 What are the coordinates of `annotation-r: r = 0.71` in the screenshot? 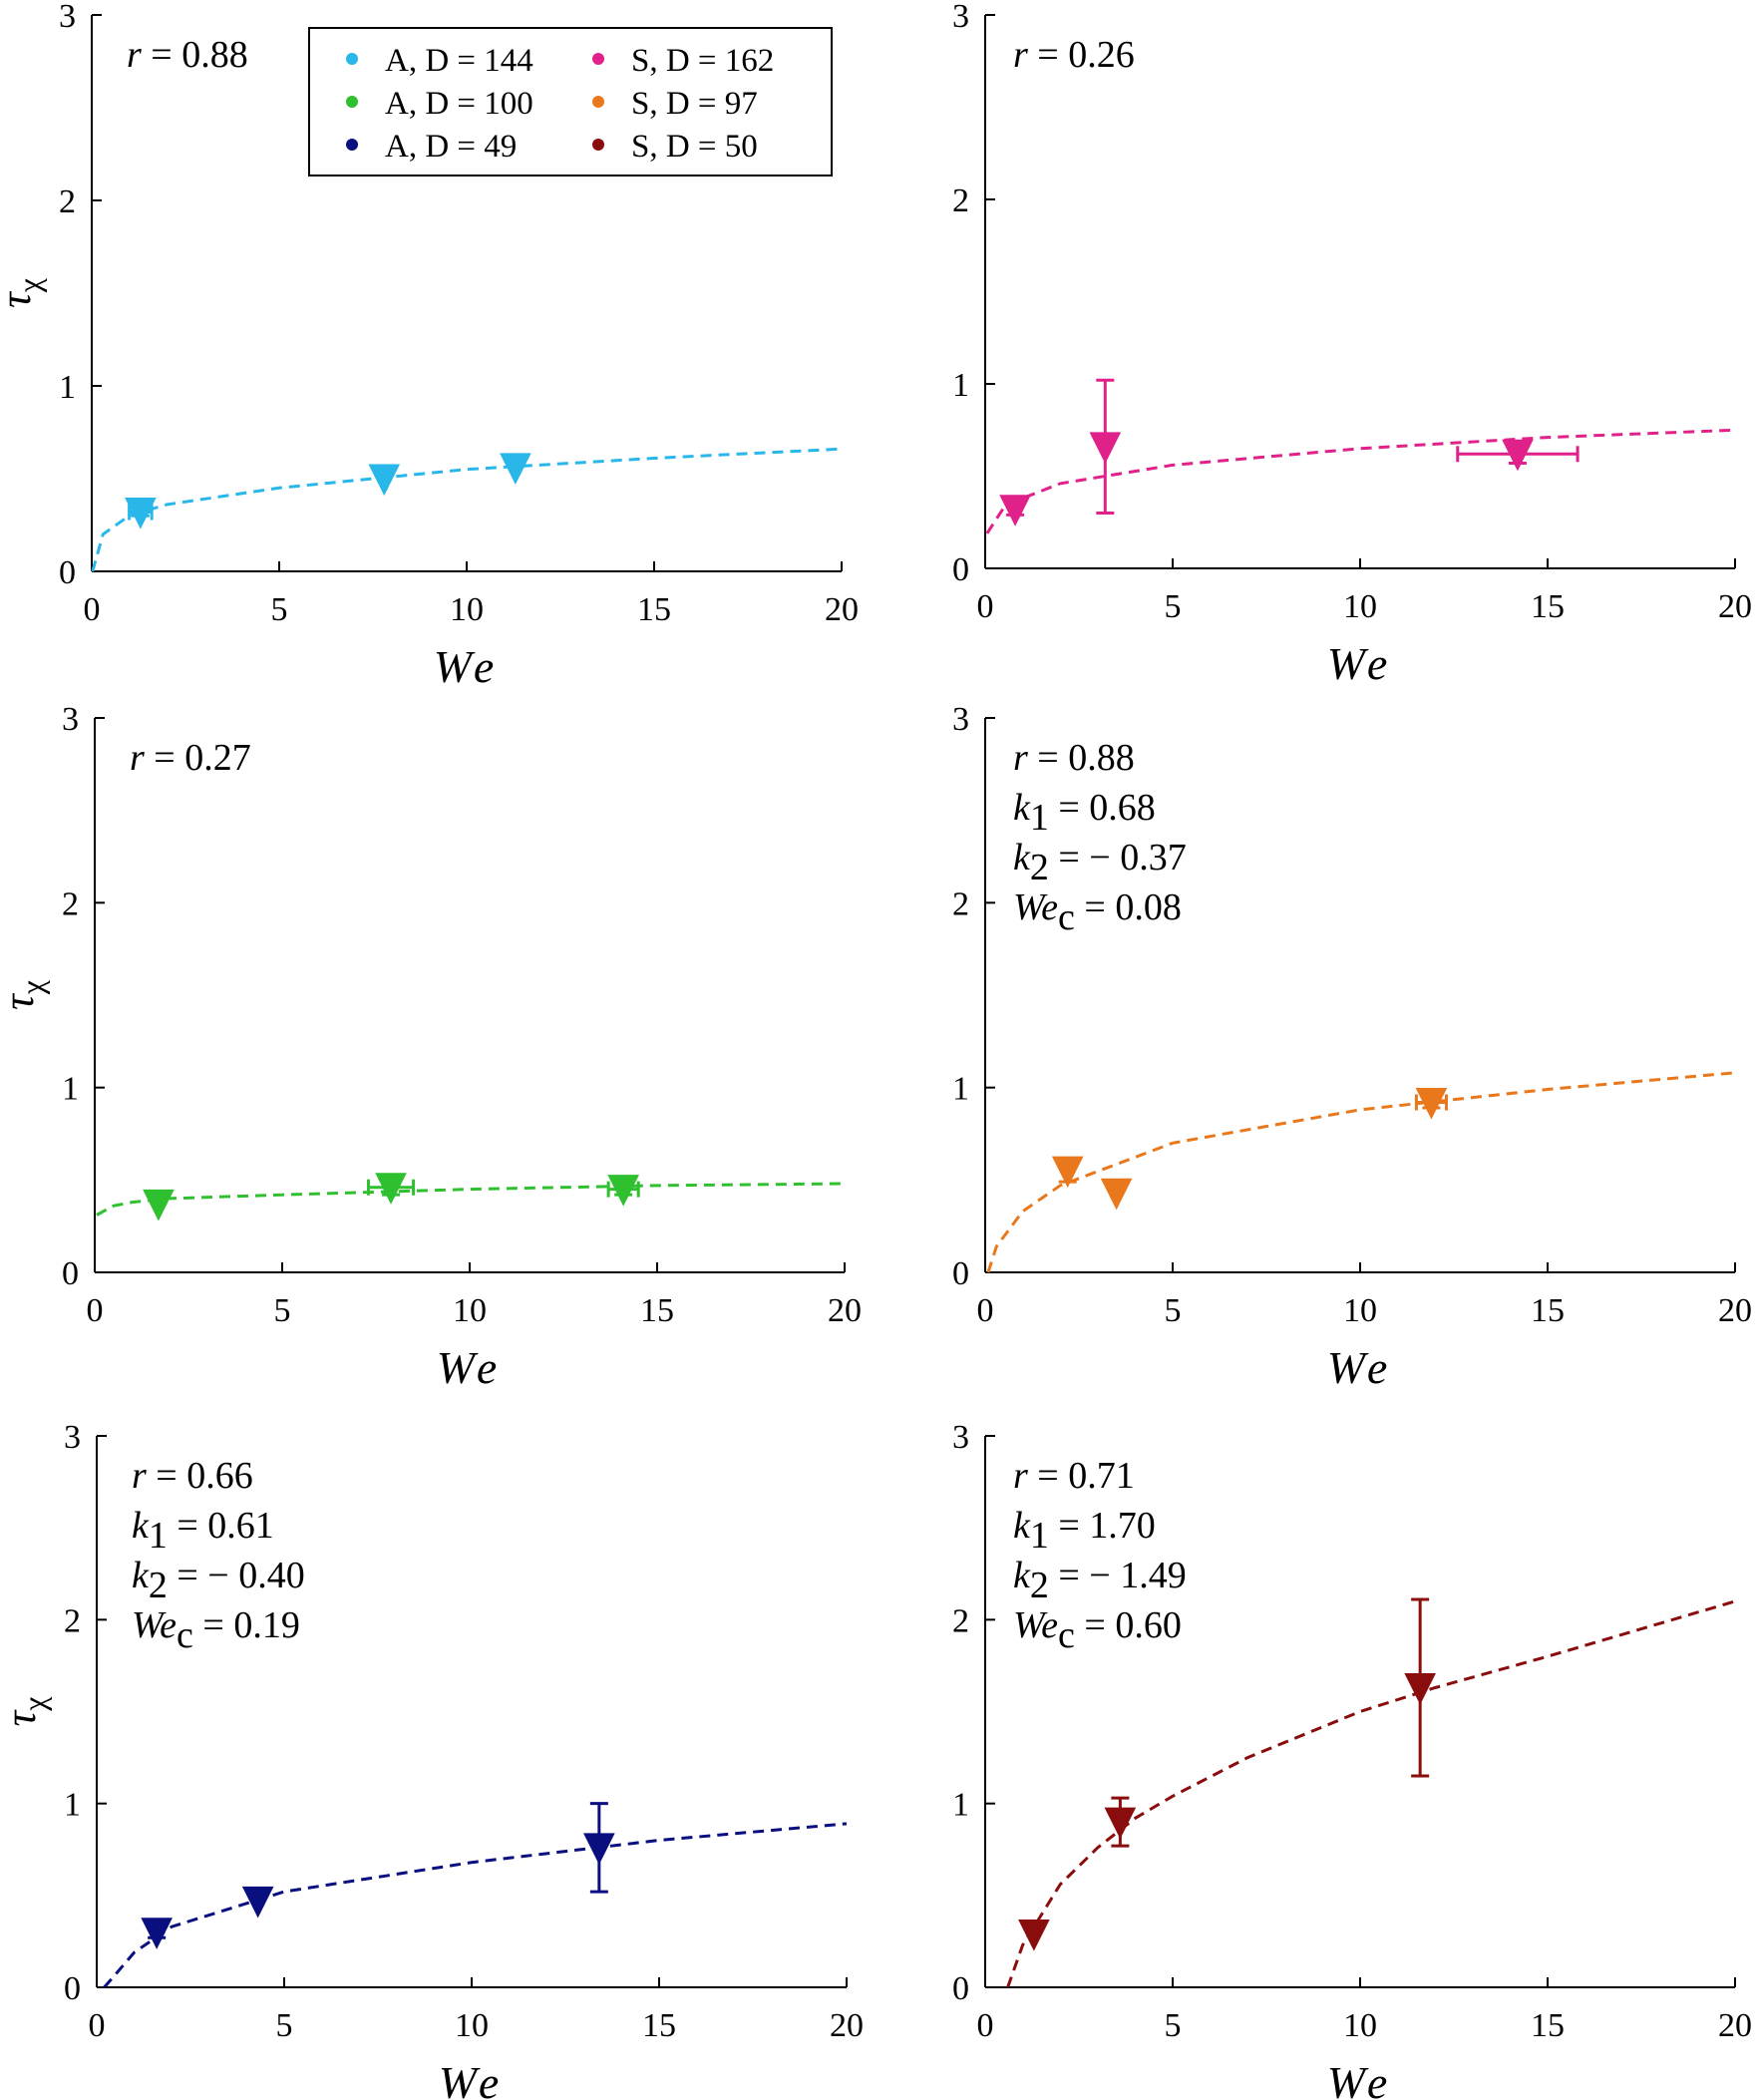 It's located at (1074, 1476).